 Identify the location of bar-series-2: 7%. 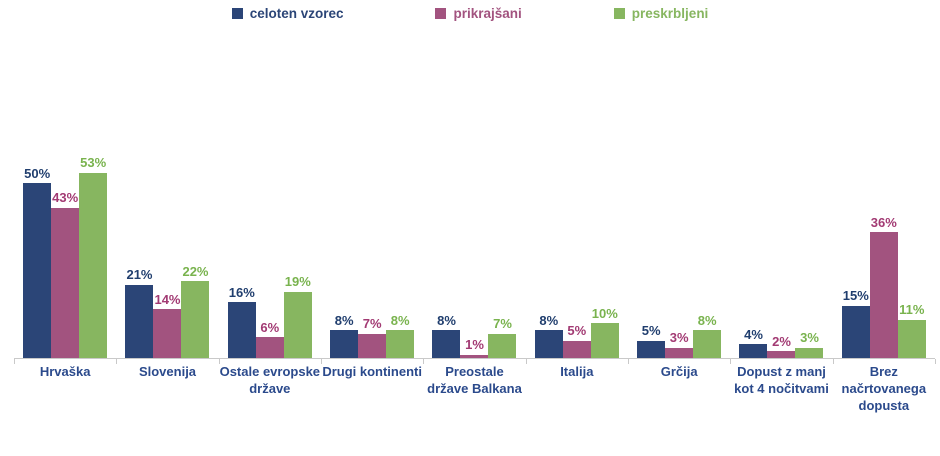
(372, 337).